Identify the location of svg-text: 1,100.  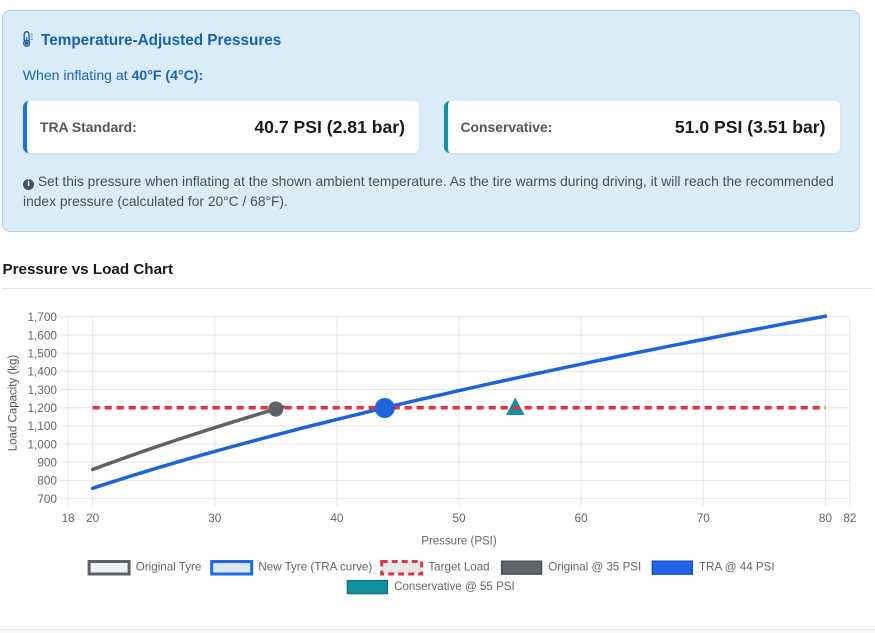
(42, 426).